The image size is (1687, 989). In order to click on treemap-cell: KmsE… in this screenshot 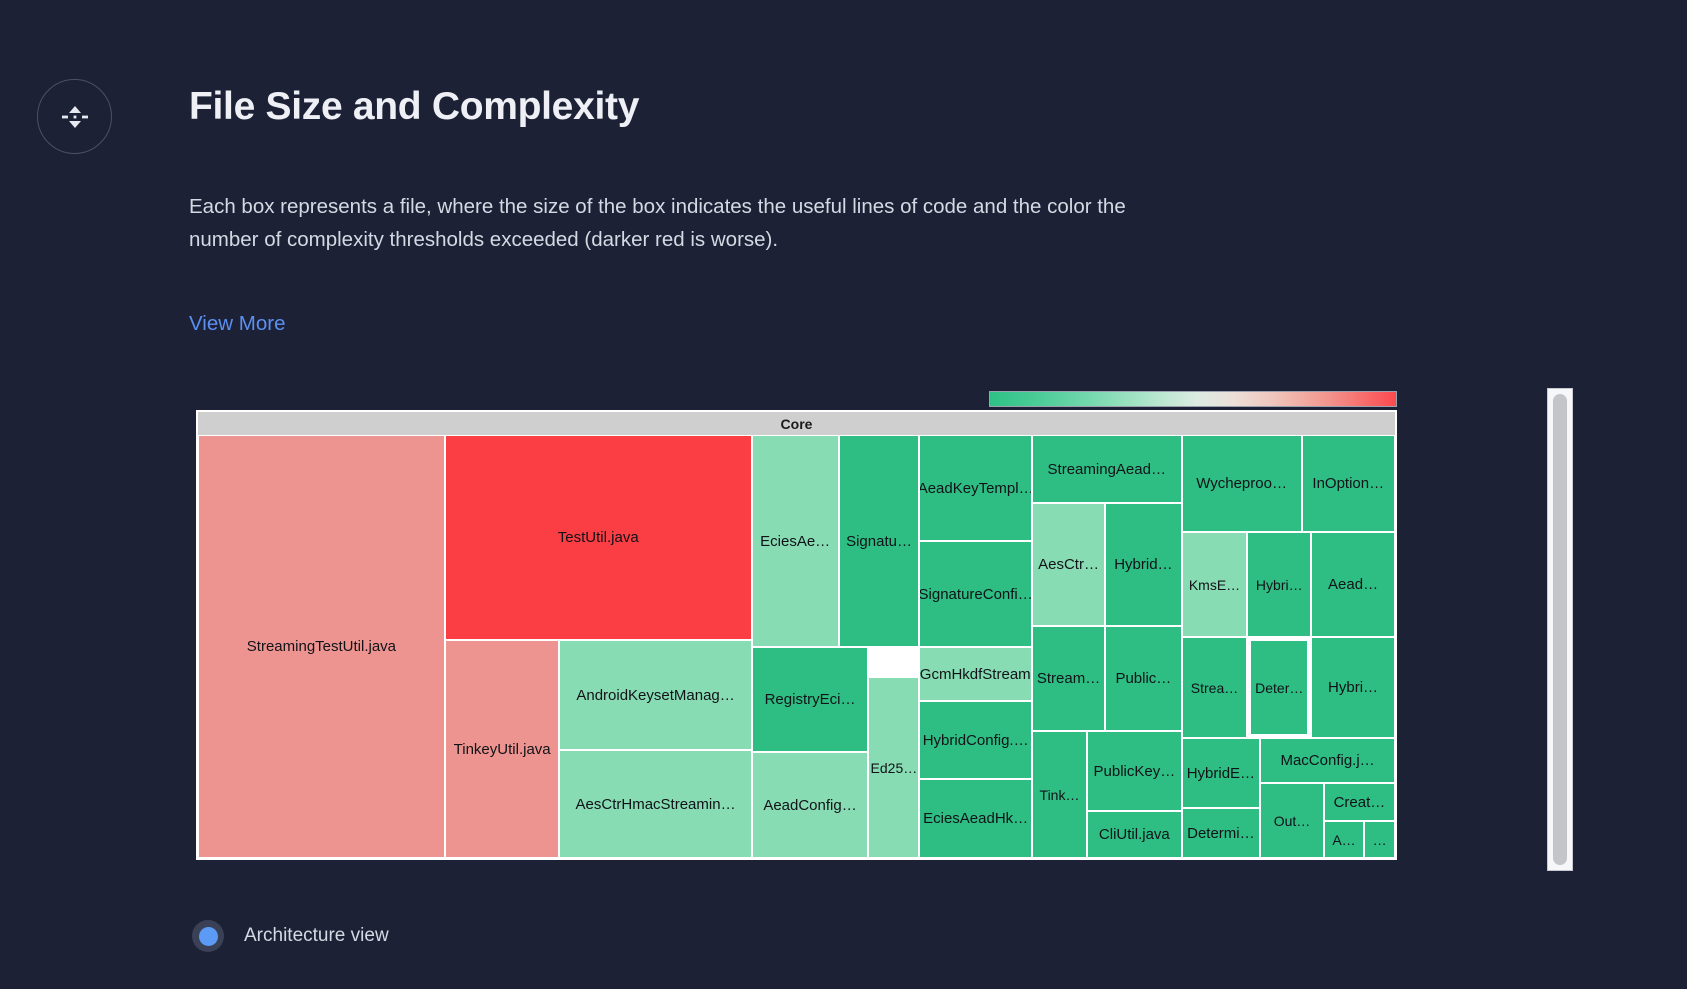, I will do `click(1214, 584)`.